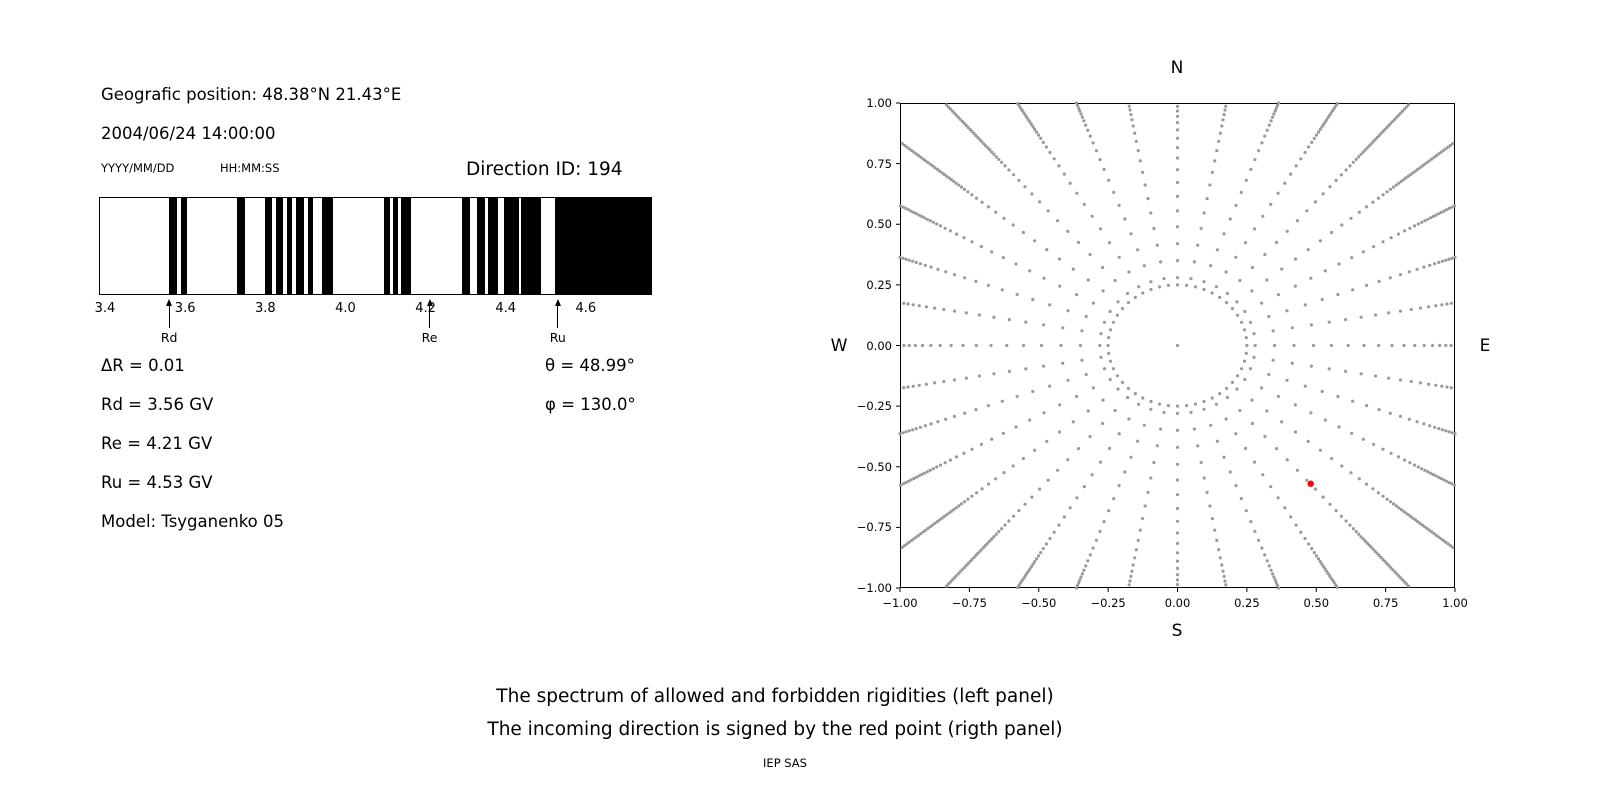  I want to click on scatter-x-tick-label: 0.75, so click(1385, 603).